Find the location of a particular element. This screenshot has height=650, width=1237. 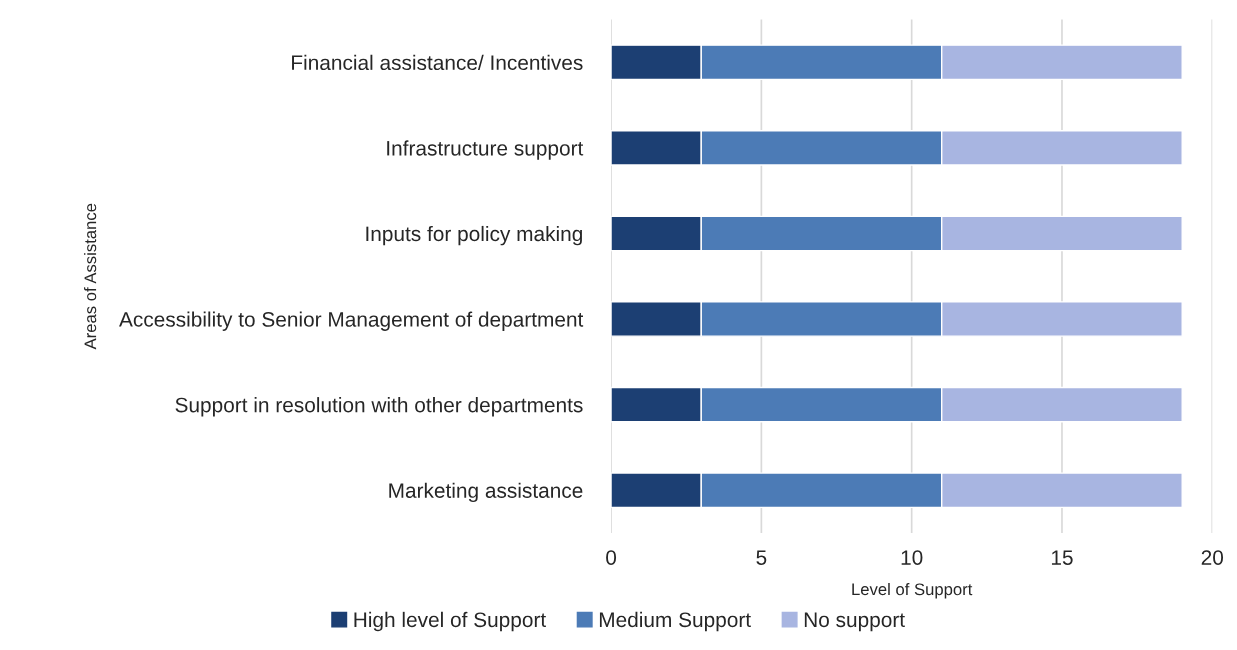

x-tick-label: 15 is located at coordinates (1062, 557).